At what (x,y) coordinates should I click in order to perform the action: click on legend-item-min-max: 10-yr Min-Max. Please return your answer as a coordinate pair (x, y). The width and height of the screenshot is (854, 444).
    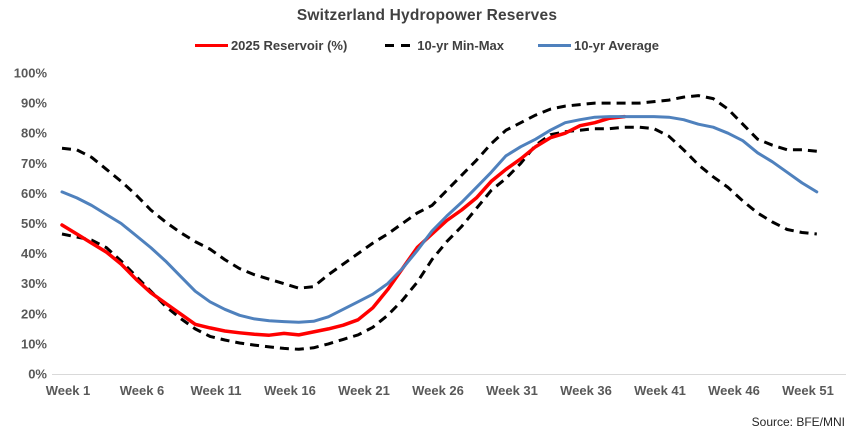
    Looking at the image, I should click on (442, 45).